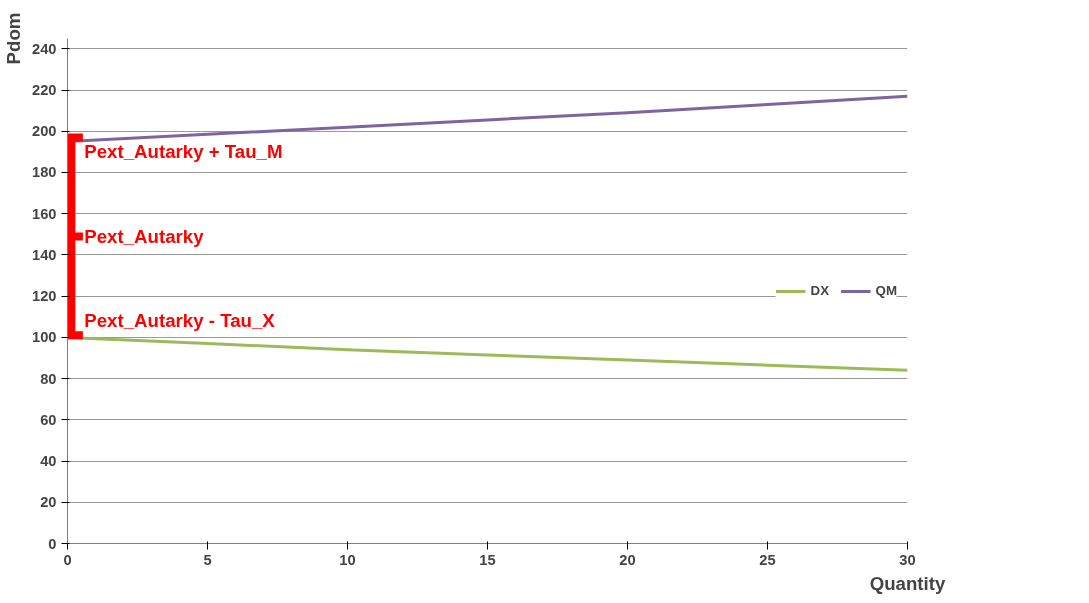 This screenshot has height=603, width=1089. What do you see at coordinates (44, 337) in the screenshot?
I see `y-tick-label: 100` at bounding box center [44, 337].